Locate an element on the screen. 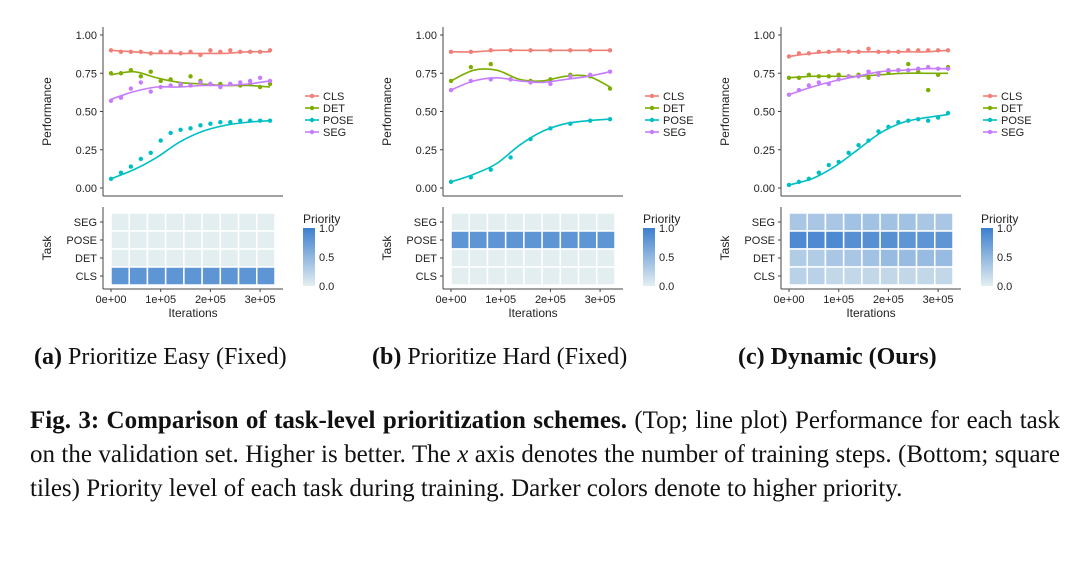 This screenshot has width=1089, height=564. panel-b-xtick-label: 2e+05 is located at coordinates (550, 300).